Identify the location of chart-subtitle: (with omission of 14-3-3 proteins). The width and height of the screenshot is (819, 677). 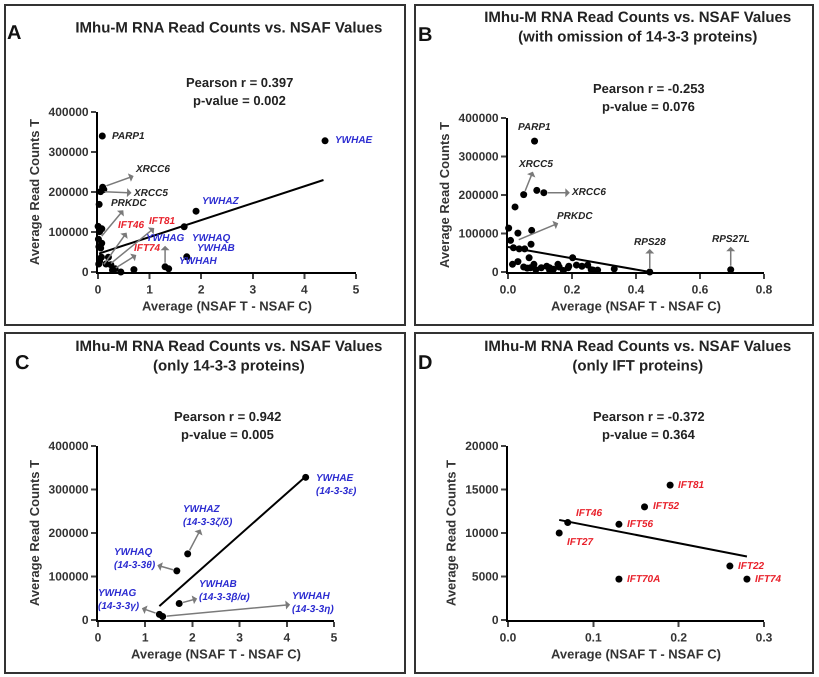
(638, 37).